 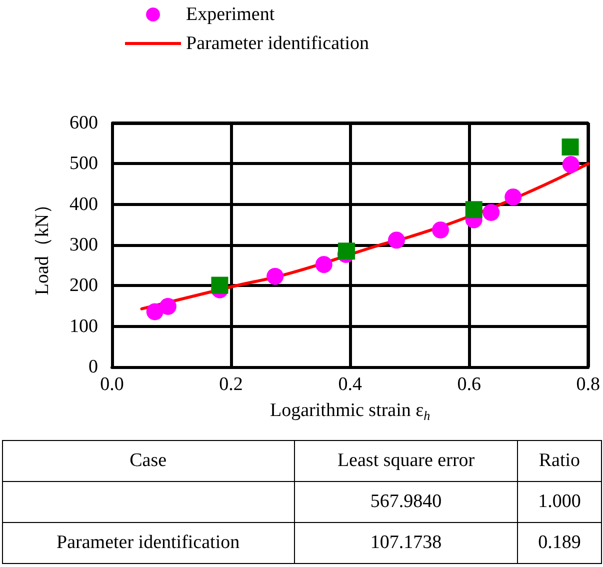 I want to click on text: 0.189, so click(x=559, y=542).